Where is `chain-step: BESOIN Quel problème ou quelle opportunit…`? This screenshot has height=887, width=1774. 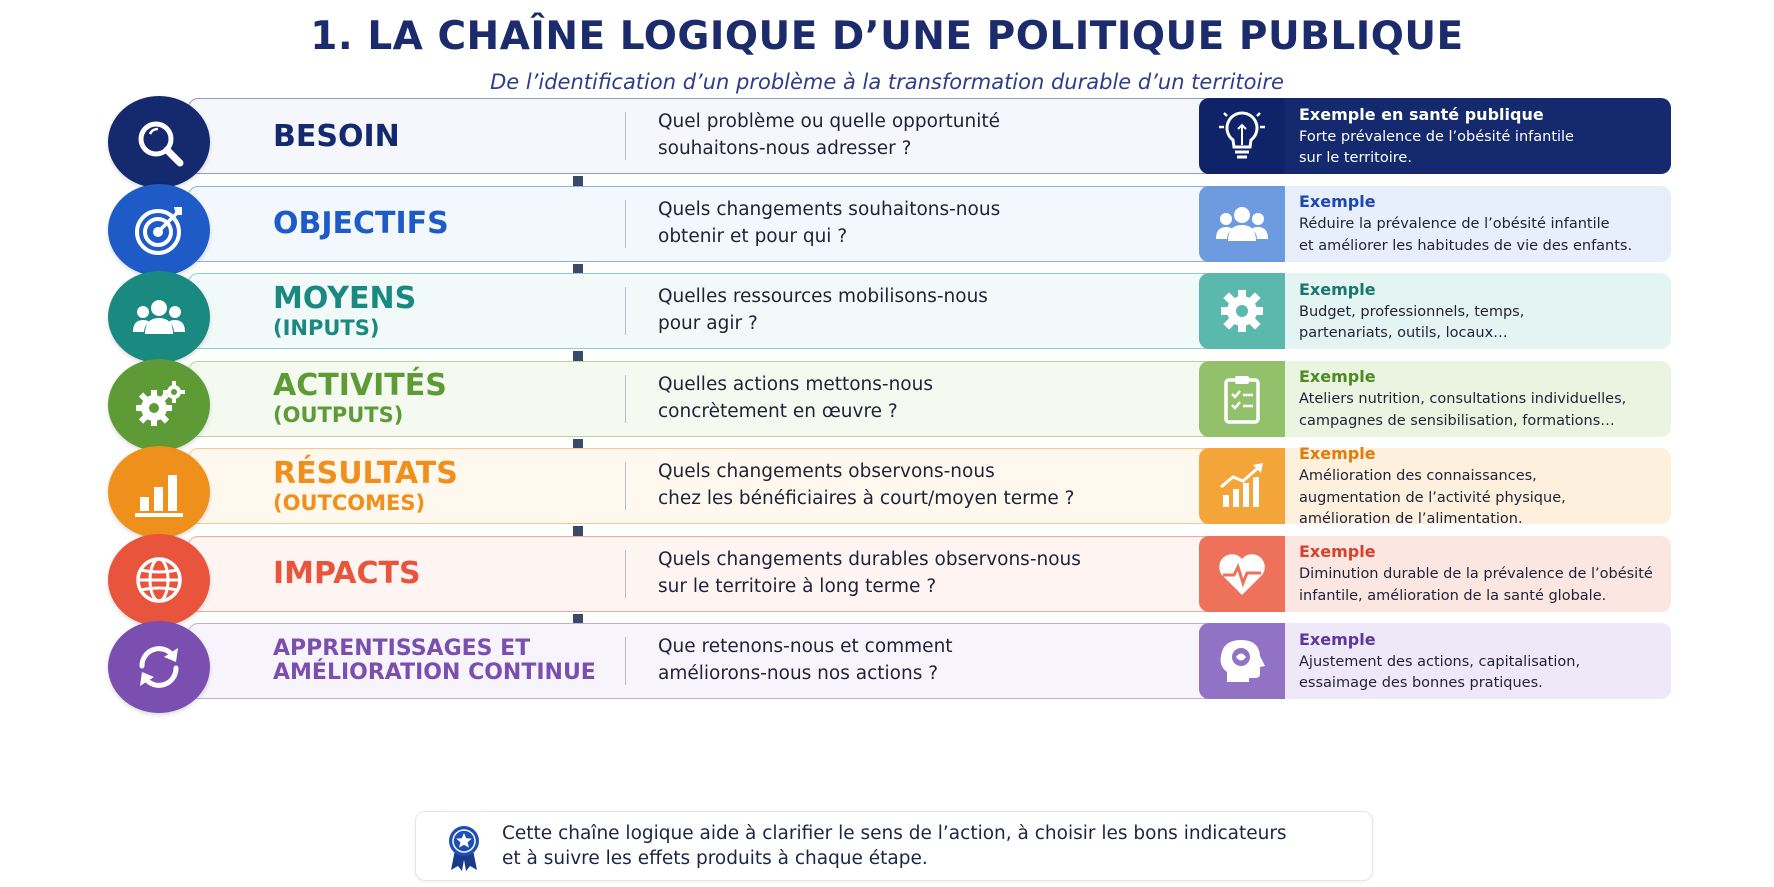
chain-step: BESOIN Quel problème ou quelle opportunit… is located at coordinates (891, 142).